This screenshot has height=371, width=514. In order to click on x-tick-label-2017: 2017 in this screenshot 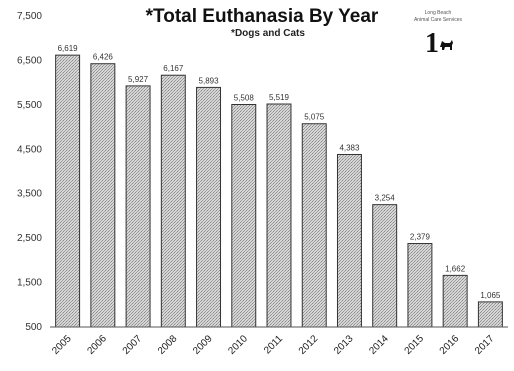, I will do `click(485, 345)`.